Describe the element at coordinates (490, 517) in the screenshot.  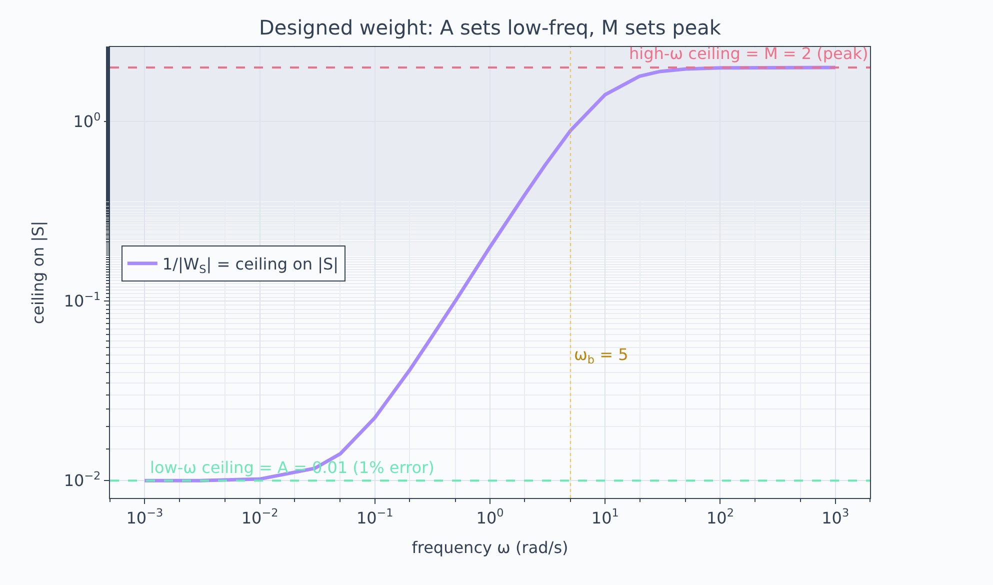
I see `x-tick-label: 10$^{0}$` at that location.